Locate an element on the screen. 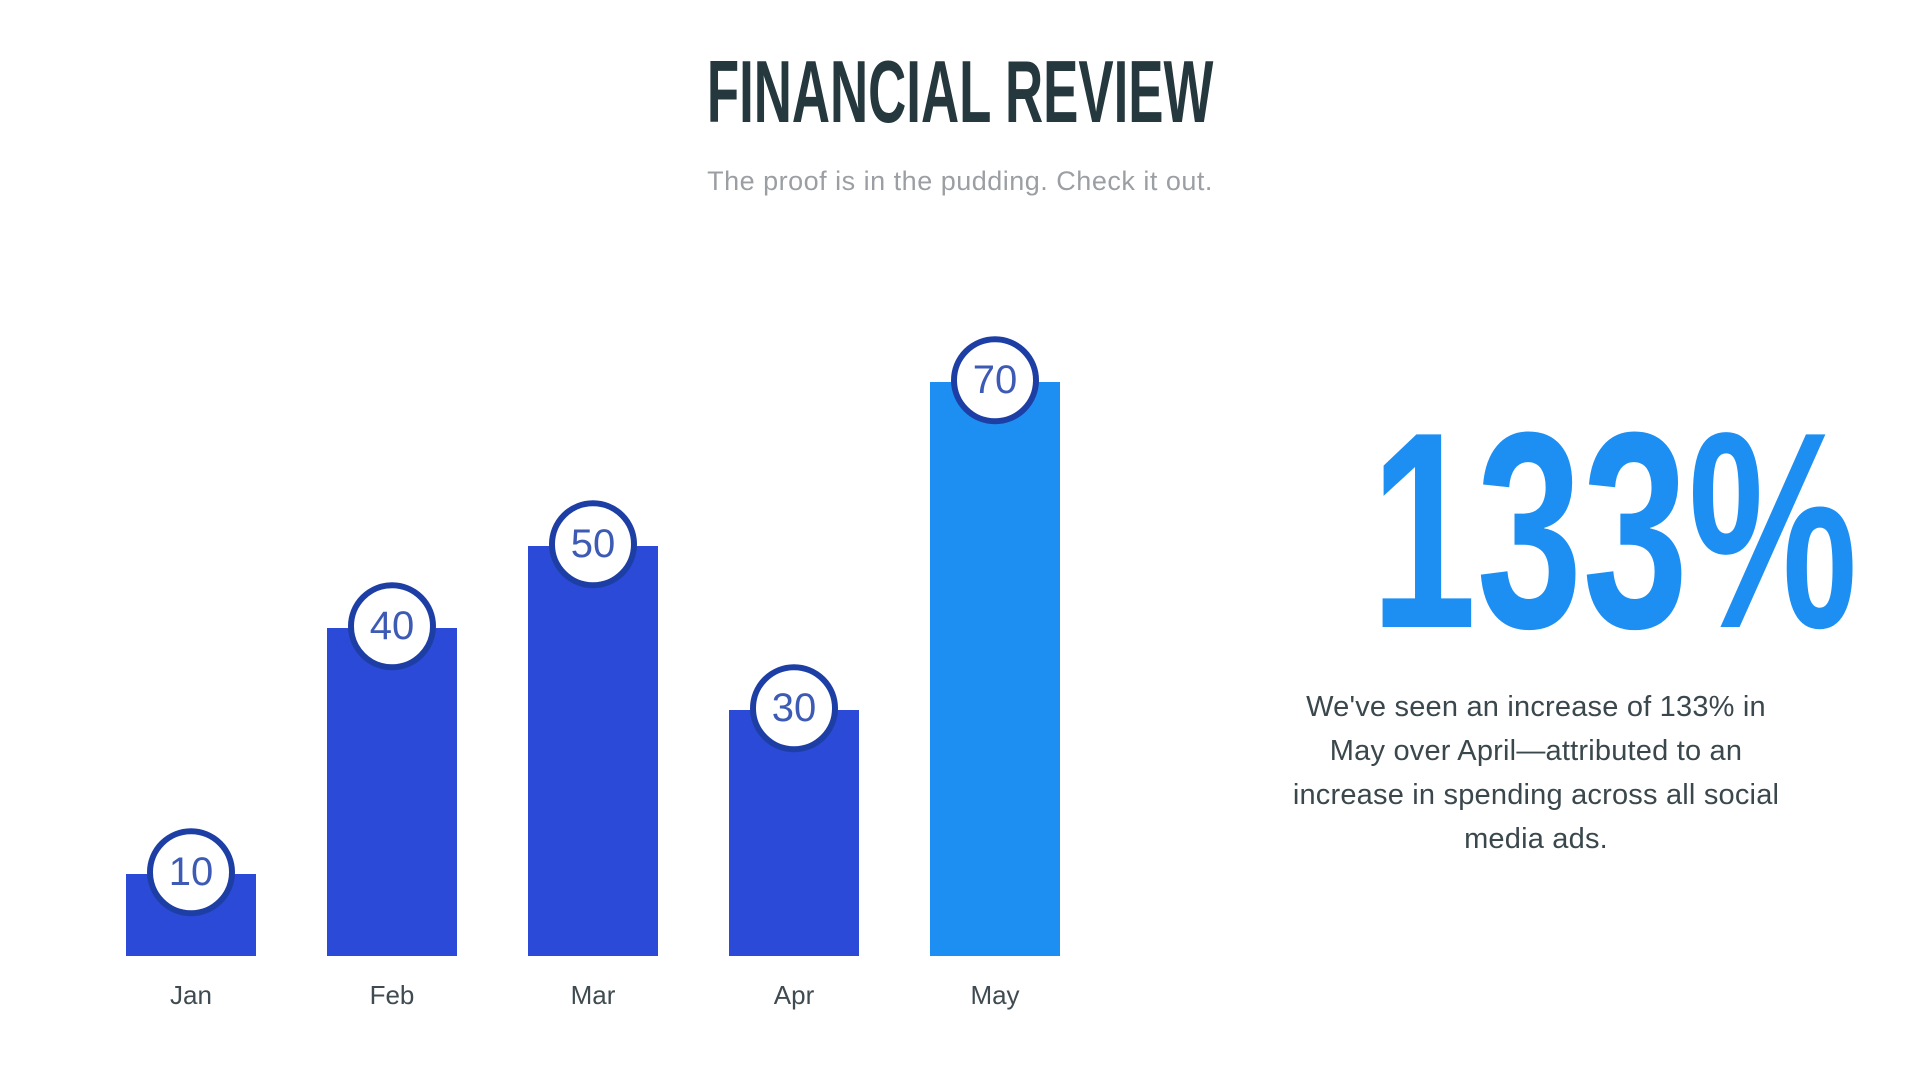  value-badge: 50 is located at coordinates (593, 544).